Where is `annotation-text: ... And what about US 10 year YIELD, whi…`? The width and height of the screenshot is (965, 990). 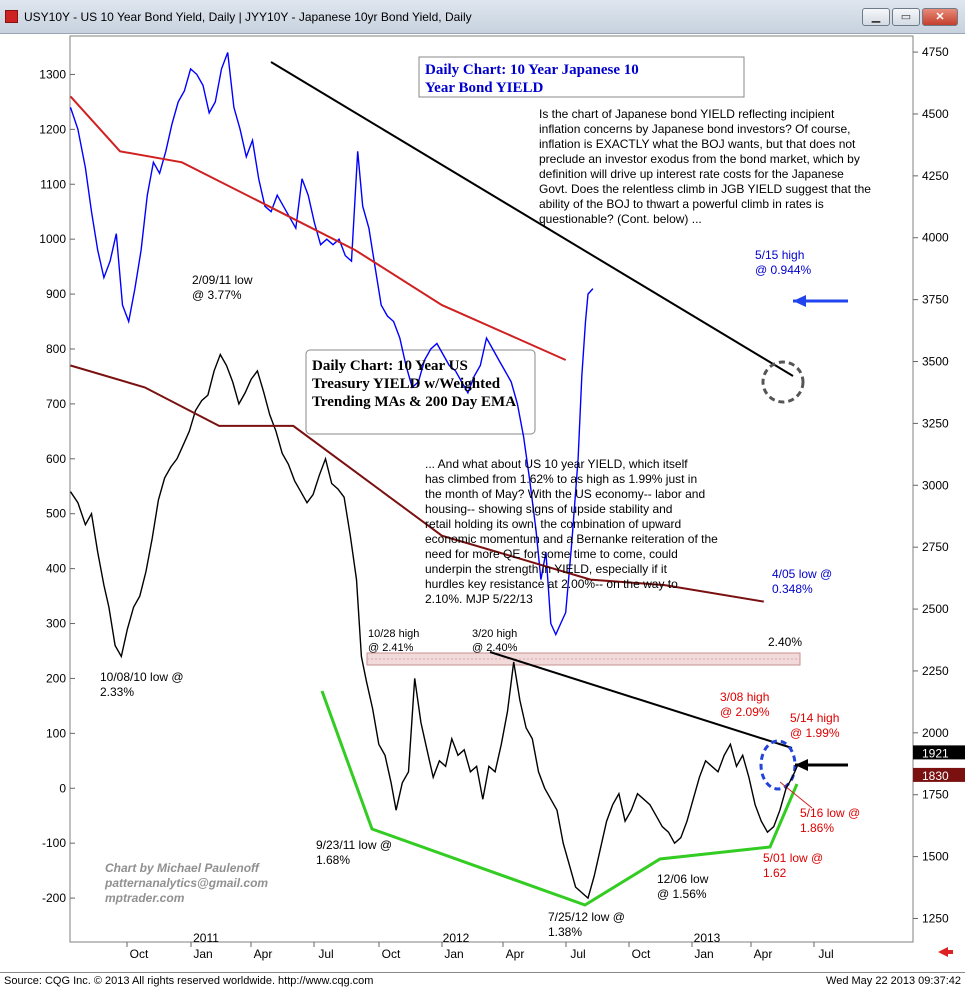 annotation-text: ... And what about US 10 year YIELD, whi… is located at coordinates (571, 531).